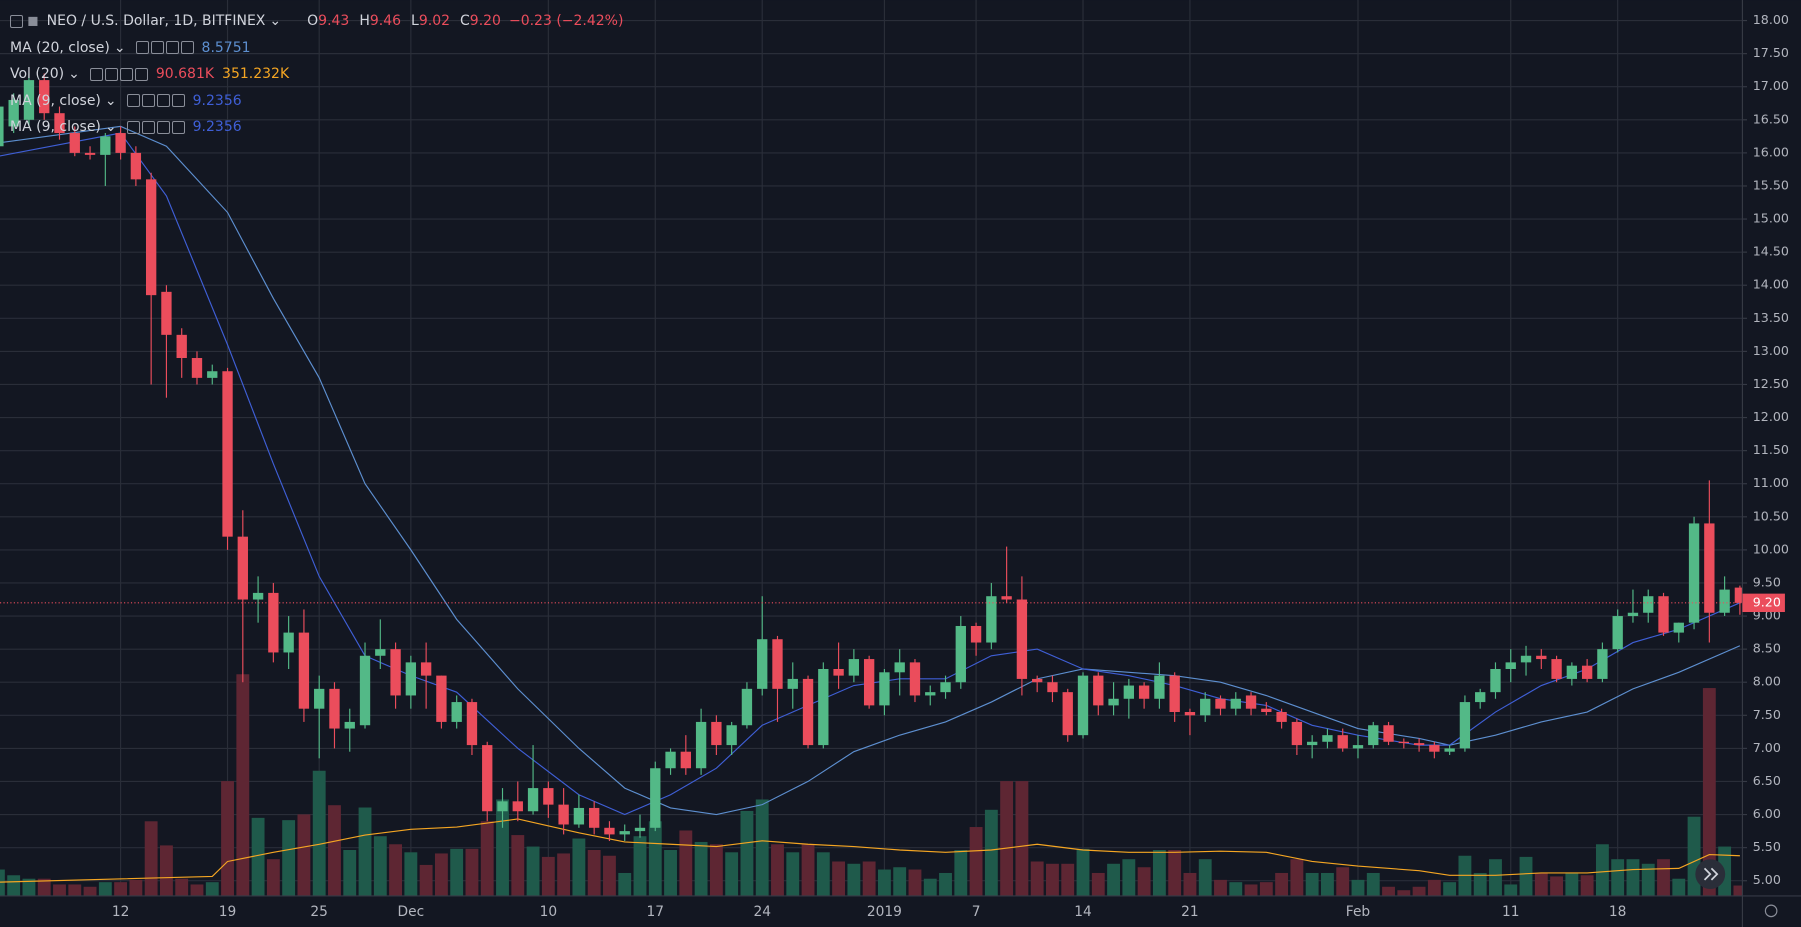  Describe the element at coordinates (656, 912) in the screenshot. I see `x-tick-label: 17` at that location.